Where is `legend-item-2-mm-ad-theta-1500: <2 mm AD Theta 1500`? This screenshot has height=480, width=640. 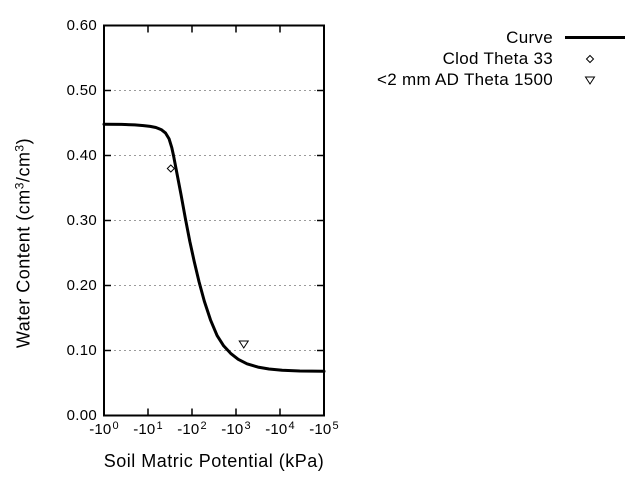 legend-item-2-mm-ad-theta-1500: <2 mm AD Theta 1500 is located at coordinates (502, 79).